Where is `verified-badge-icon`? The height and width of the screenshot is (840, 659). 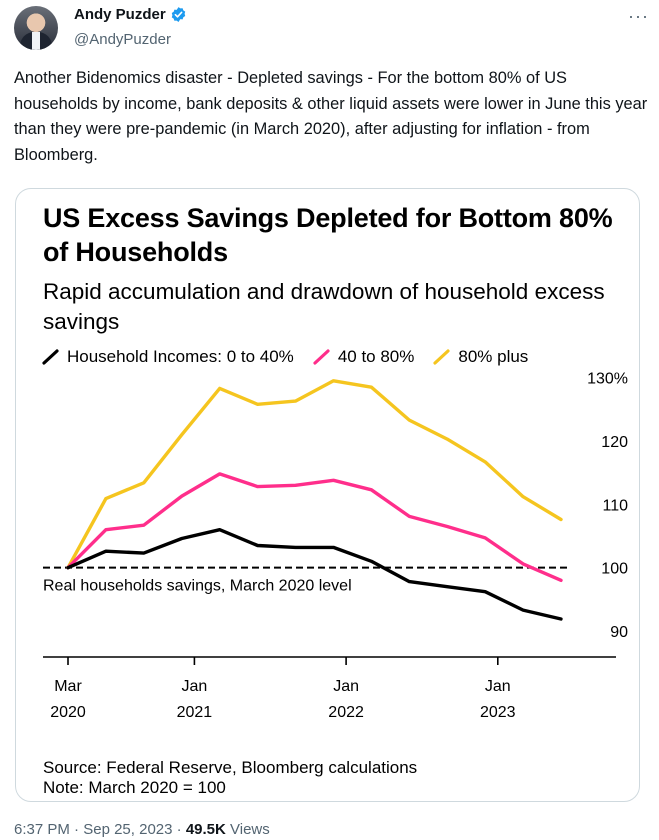
verified-badge-icon is located at coordinates (178, 14).